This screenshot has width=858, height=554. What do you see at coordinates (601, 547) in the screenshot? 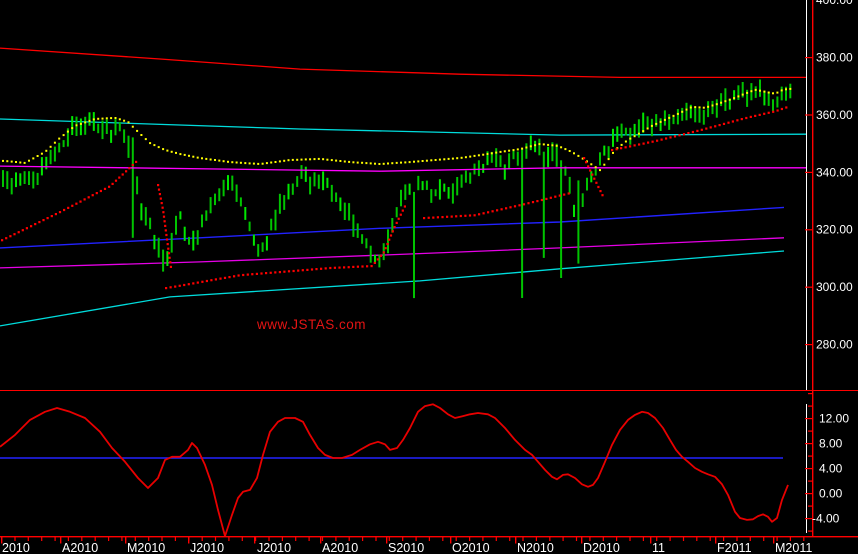
I see `x-axis-month-label: D2010` at bounding box center [601, 547].